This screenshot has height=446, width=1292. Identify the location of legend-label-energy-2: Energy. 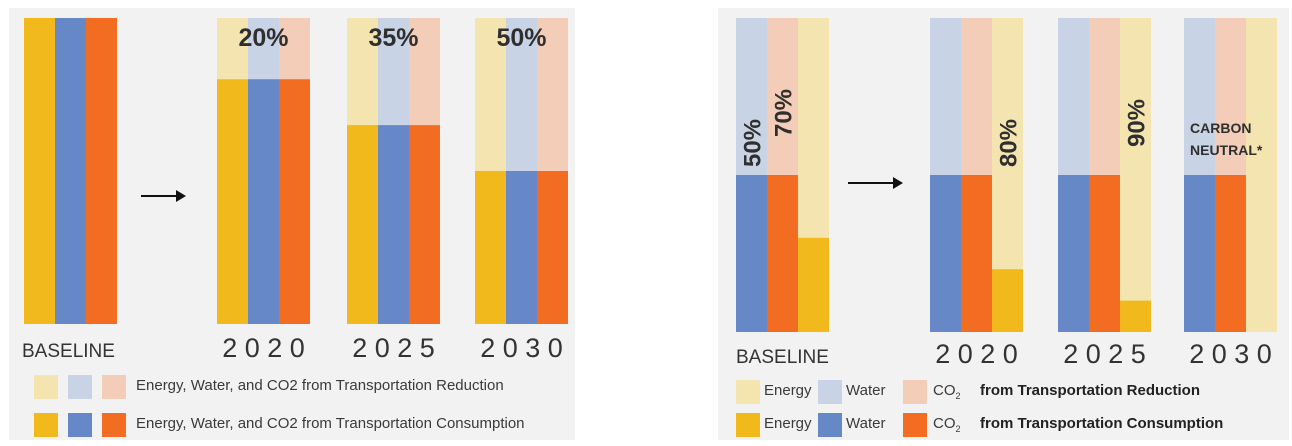
(788, 423).